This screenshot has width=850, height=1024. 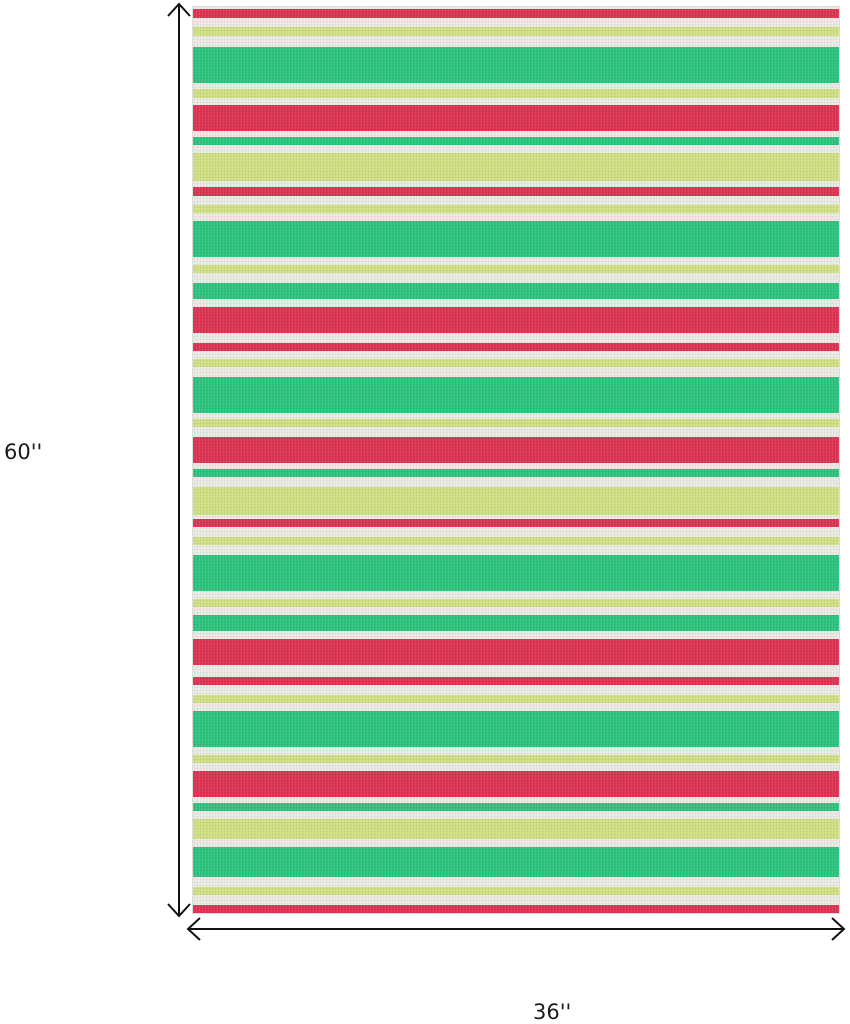 What do you see at coordinates (179, 460) in the screenshot?
I see `height-arrow` at bounding box center [179, 460].